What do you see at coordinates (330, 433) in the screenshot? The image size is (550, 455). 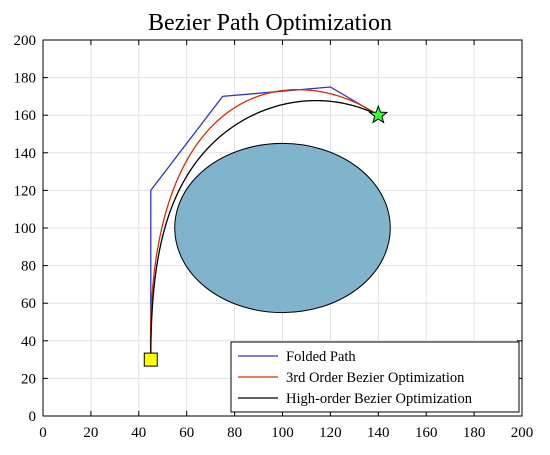 I see `x-tick-label: 120` at bounding box center [330, 433].